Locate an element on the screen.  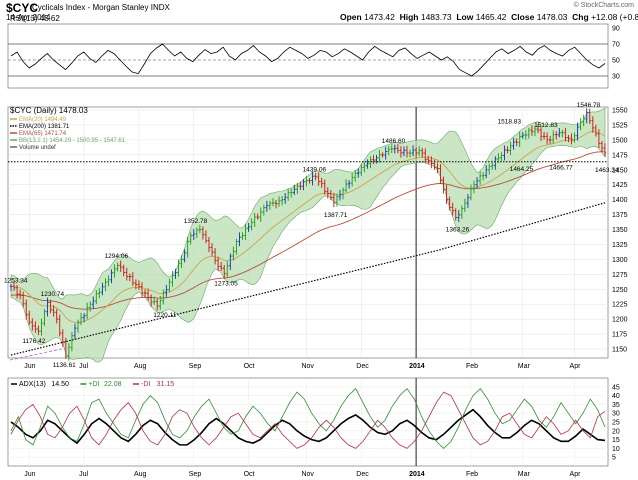
adx-tick-label: 10 is located at coordinates (616, 449).